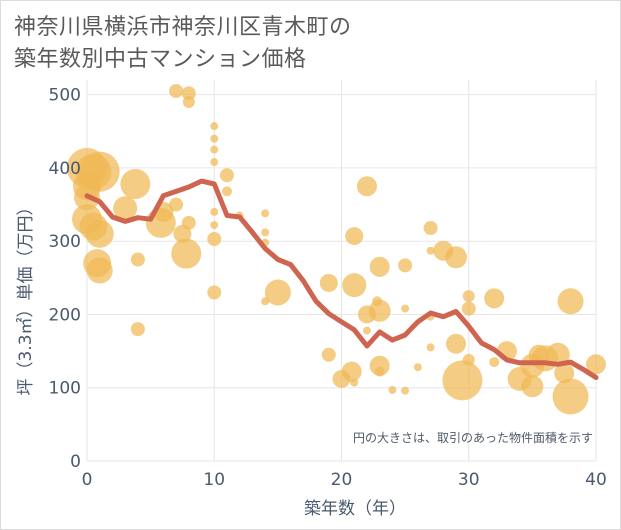 This screenshot has height=530, width=621. I want to click on x-tick-label-30: 30, so click(469, 480).